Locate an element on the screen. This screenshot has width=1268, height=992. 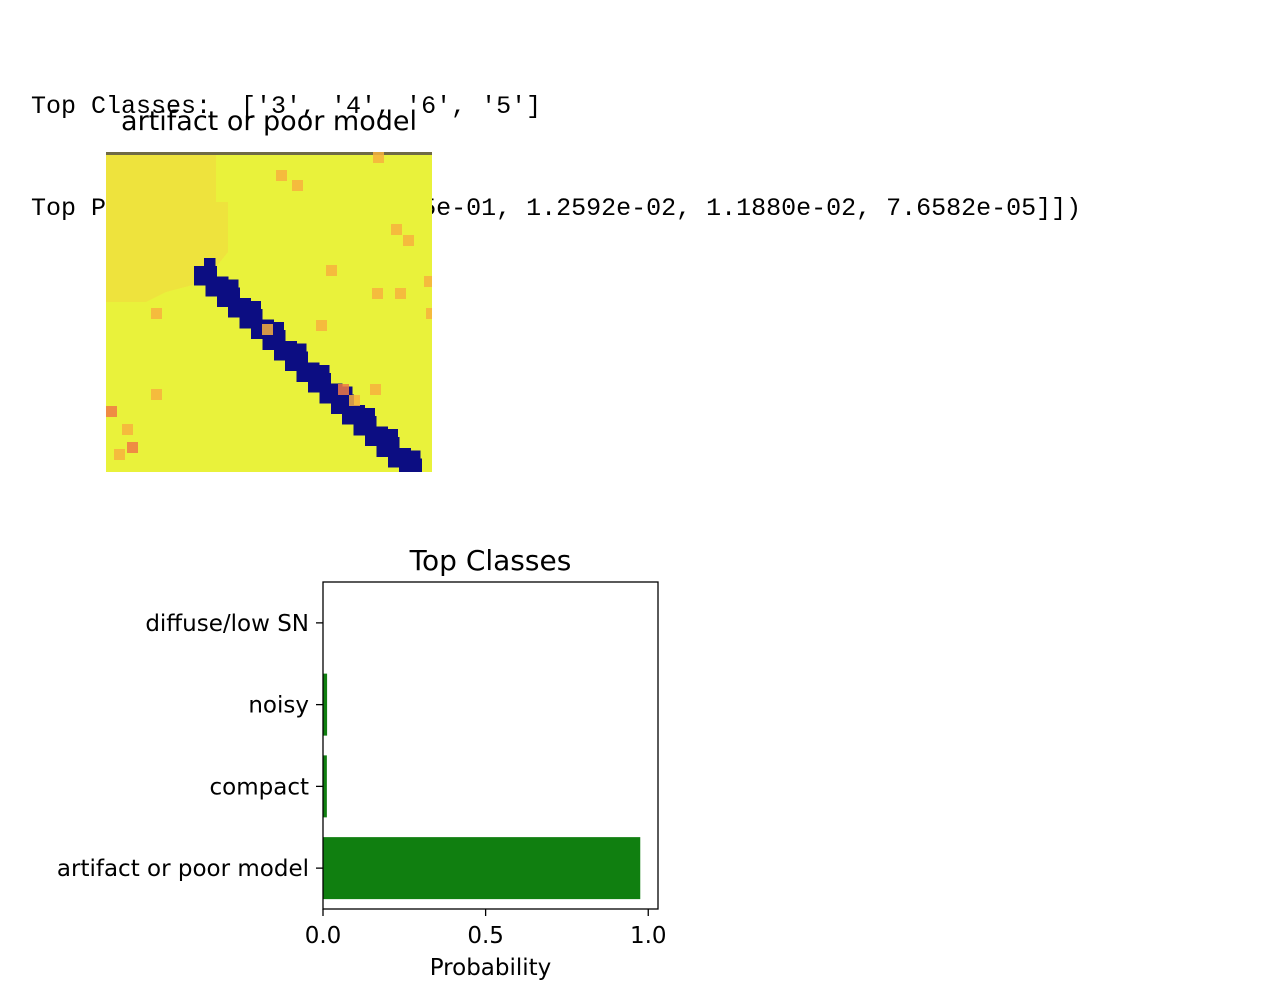
x-axis-label: Probability is located at coordinates (491, 968).